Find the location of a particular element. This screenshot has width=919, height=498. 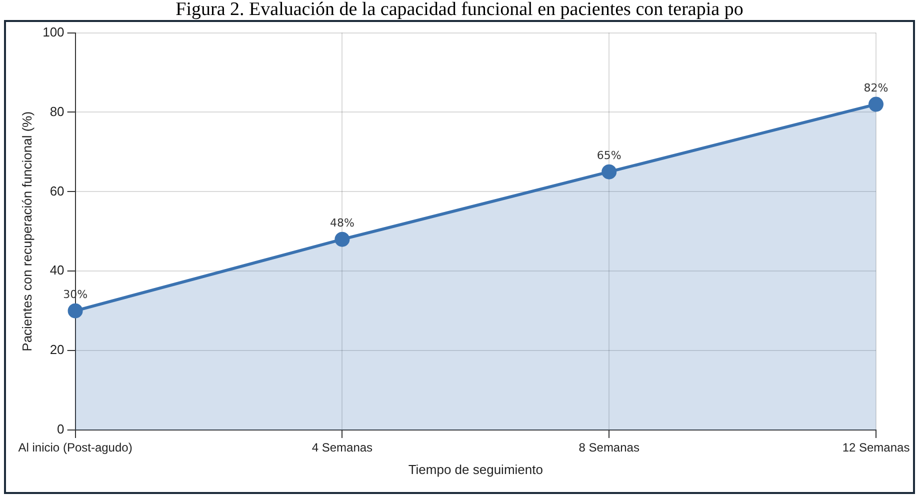

data-label: 82% is located at coordinates (876, 88).